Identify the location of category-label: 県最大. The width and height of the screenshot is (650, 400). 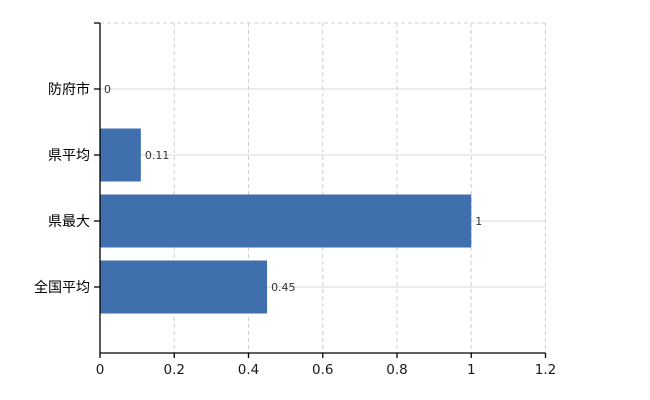
(69, 222).